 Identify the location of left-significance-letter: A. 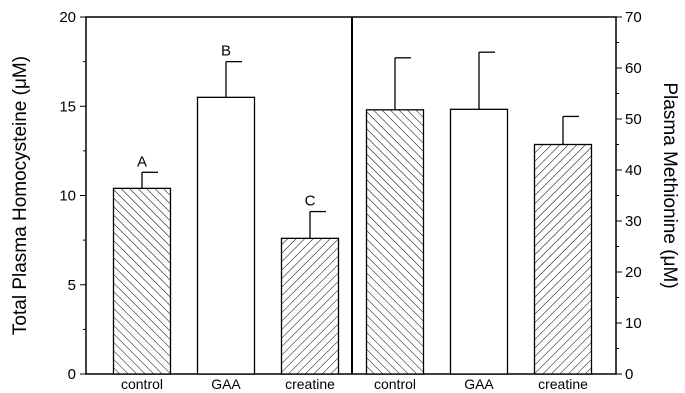
(142, 161).